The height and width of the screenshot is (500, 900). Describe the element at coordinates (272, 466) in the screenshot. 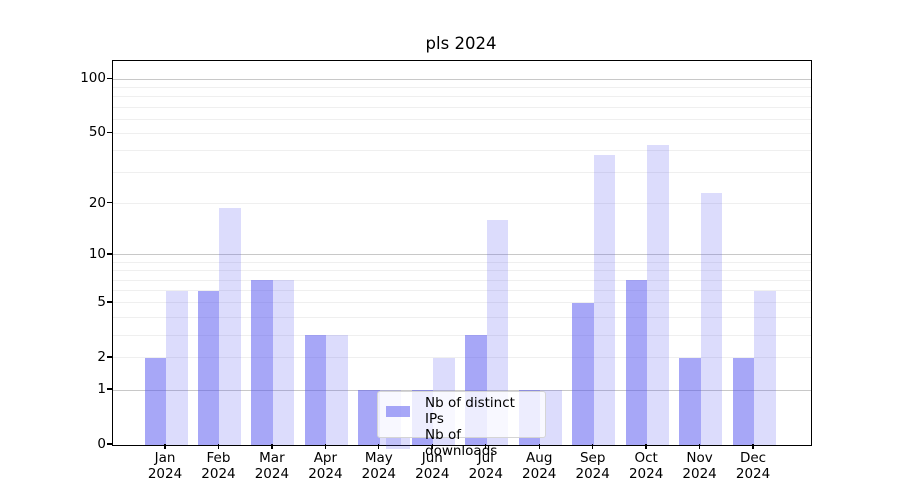

I see `x-tick-label: Mar 2024` at that location.